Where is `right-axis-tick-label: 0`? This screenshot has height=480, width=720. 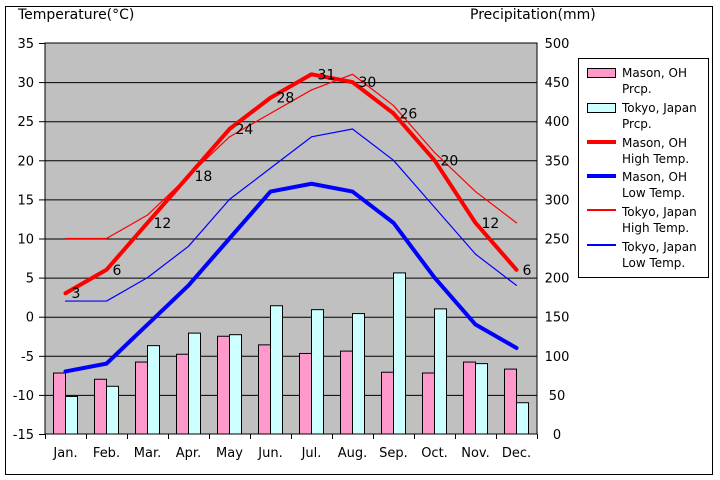
right-axis-tick-label: 0 is located at coordinates (557, 435).